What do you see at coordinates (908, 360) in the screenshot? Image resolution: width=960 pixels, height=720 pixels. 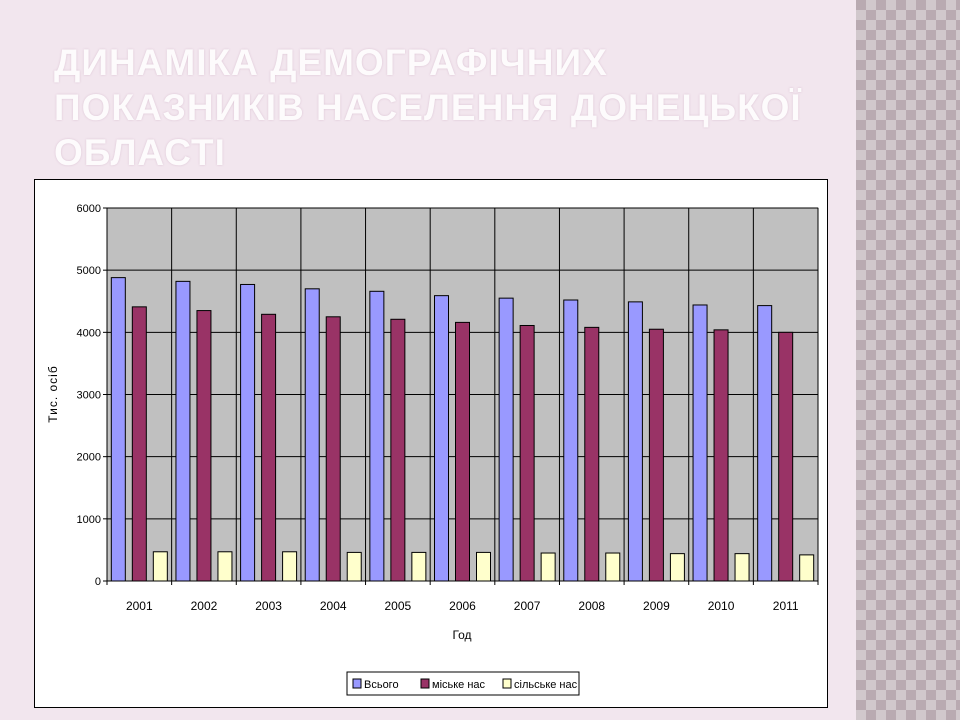 I see `decorative-strip` at bounding box center [908, 360].